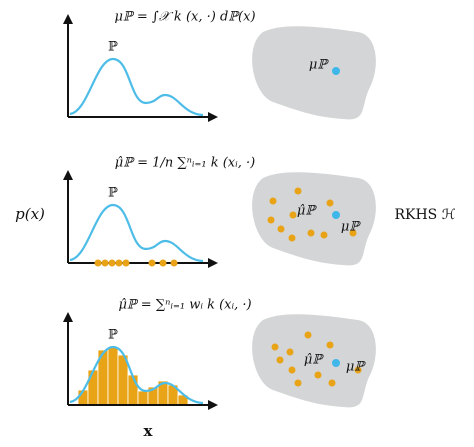  Describe the element at coordinates (136, 263) in the screenshot. I see `samples` at that location.